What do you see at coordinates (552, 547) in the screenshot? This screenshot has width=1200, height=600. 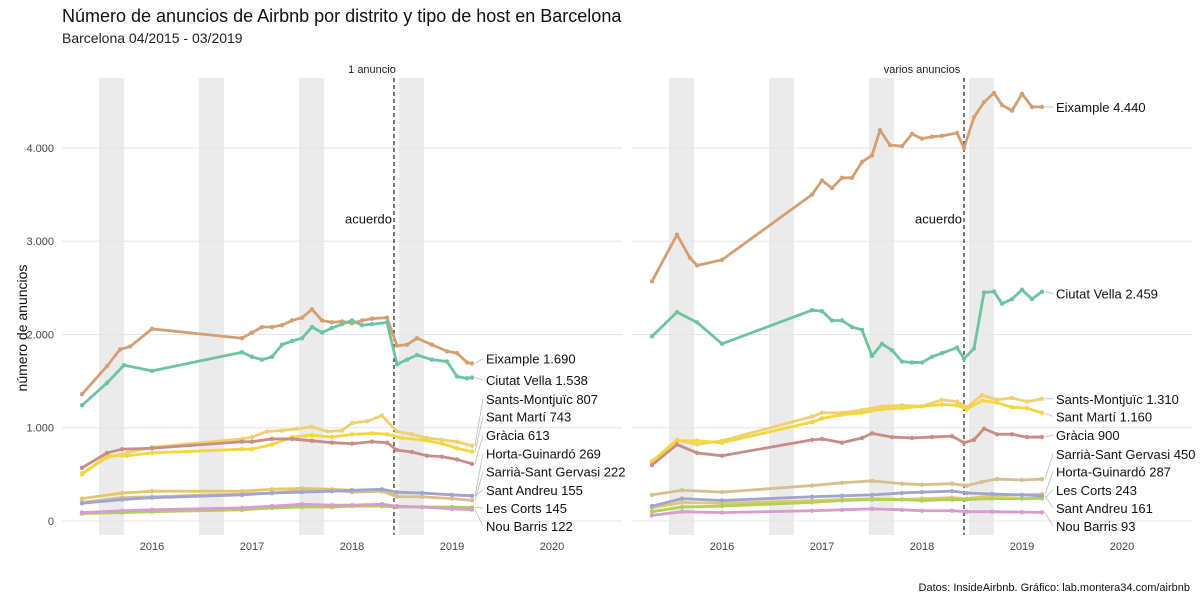 I see `x-tick-label: 2020` at bounding box center [552, 547].